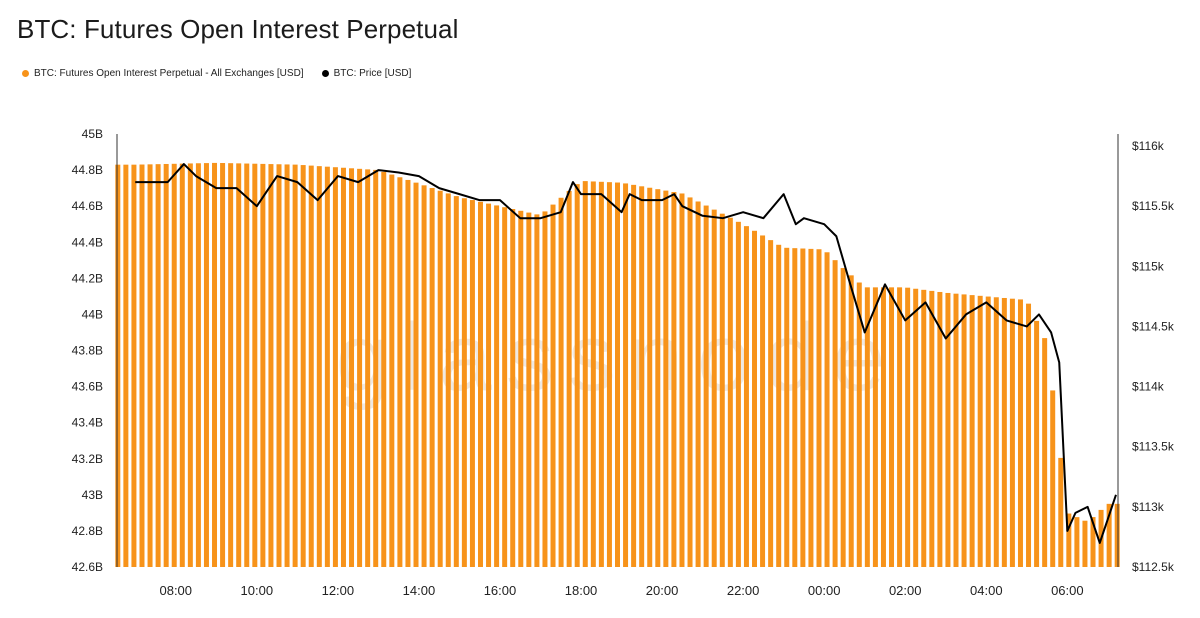 This screenshot has width=1200, height=618. Describe the element at coordinates (1148, 387) in the screenshot. I see `y-right-tick-label: $114k` at that location.